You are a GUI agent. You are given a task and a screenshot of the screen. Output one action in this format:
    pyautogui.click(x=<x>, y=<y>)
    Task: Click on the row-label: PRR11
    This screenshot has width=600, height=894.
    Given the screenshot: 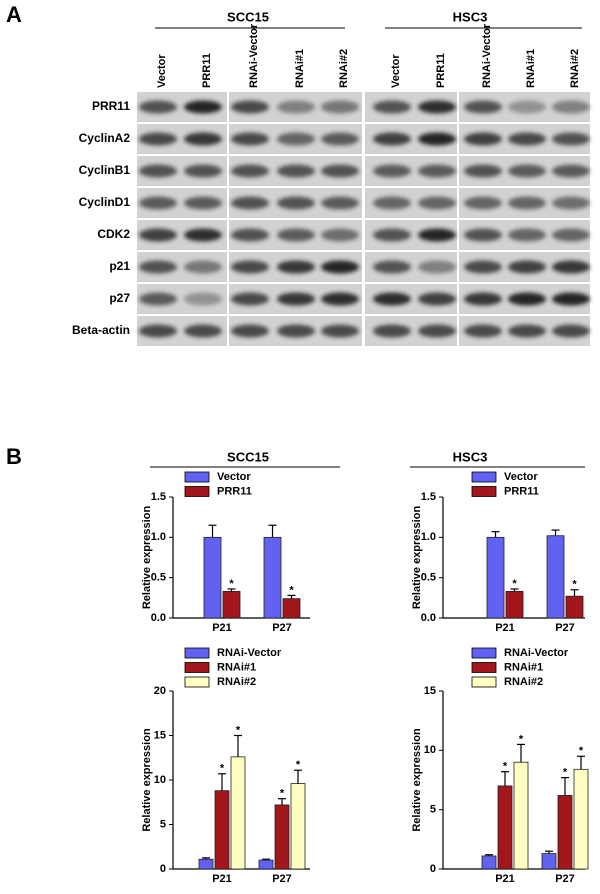 What is the action you would take?
    pyautogui.click(x=111, y=106)
    